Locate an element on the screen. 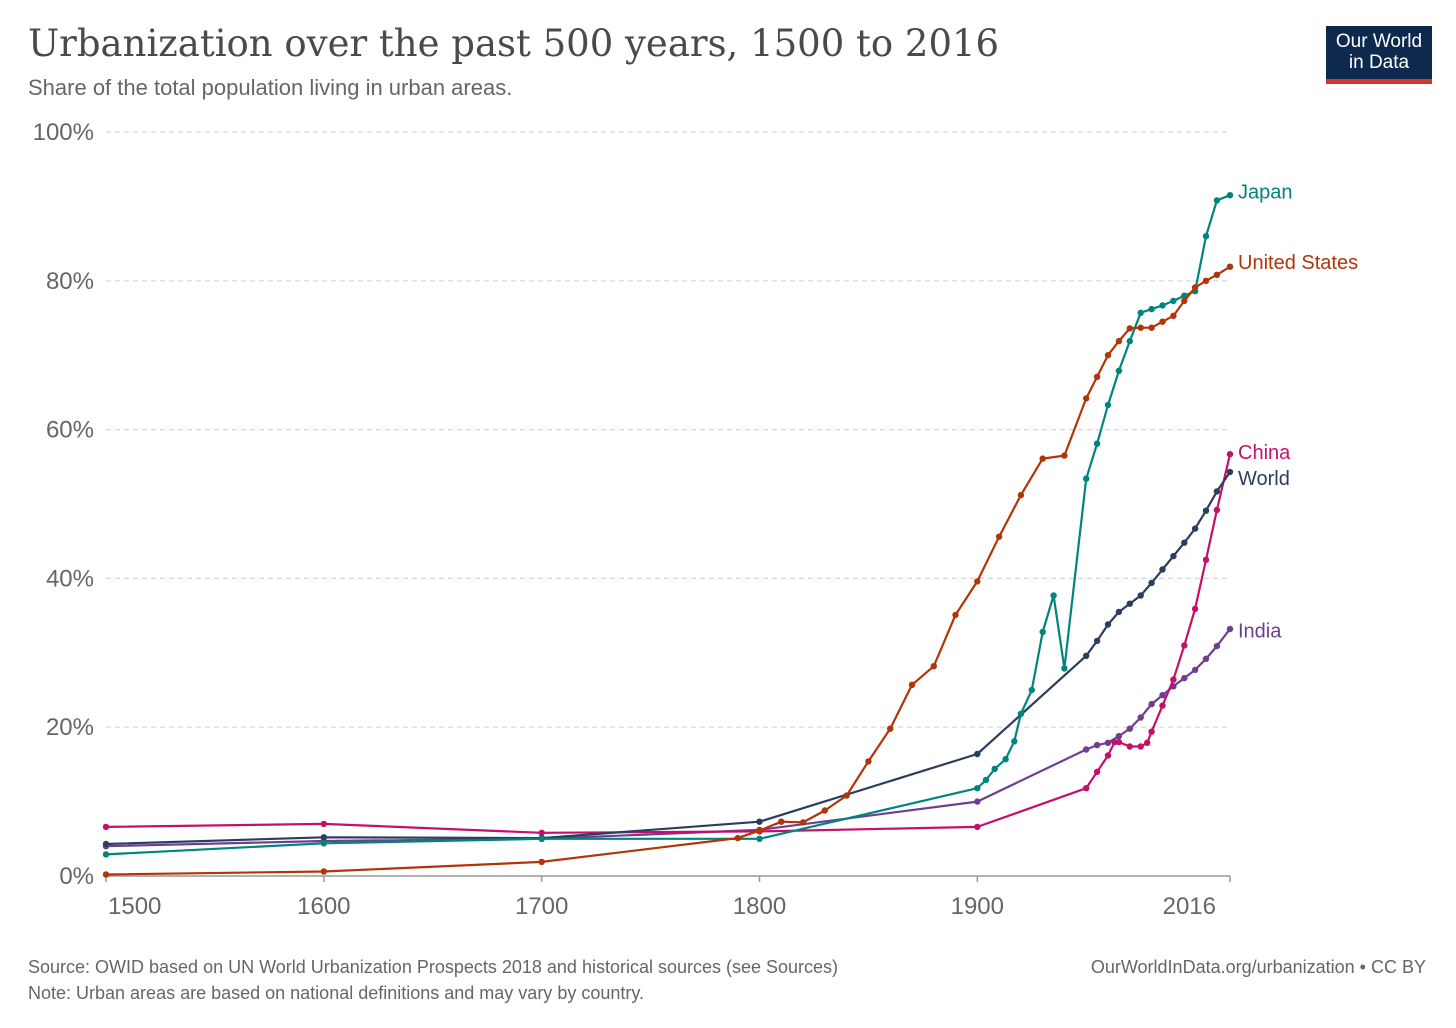  owid-logo: Our World in Data is located at coordinates (1379, 55).